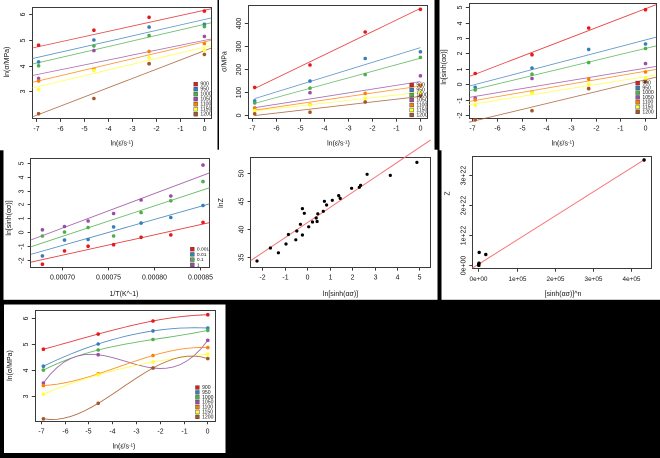 The height and width of the screenshot is (458, 660). I want to click on svg-text: 0.001, so click(203, 250).